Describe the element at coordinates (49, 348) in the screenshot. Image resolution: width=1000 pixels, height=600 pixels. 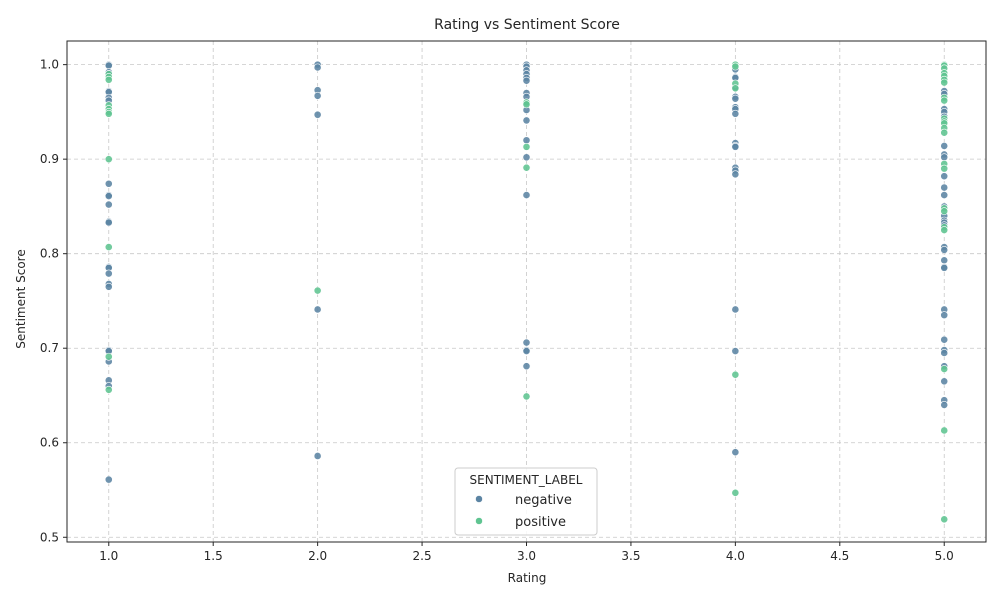
I see `y-tick-label: 0.7` at that location.